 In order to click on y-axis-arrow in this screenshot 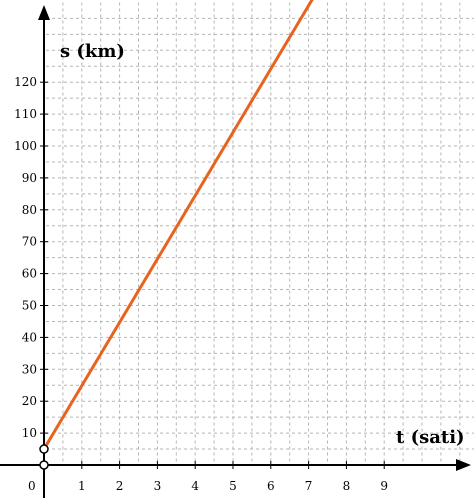, I will do `click(44, 12)`.